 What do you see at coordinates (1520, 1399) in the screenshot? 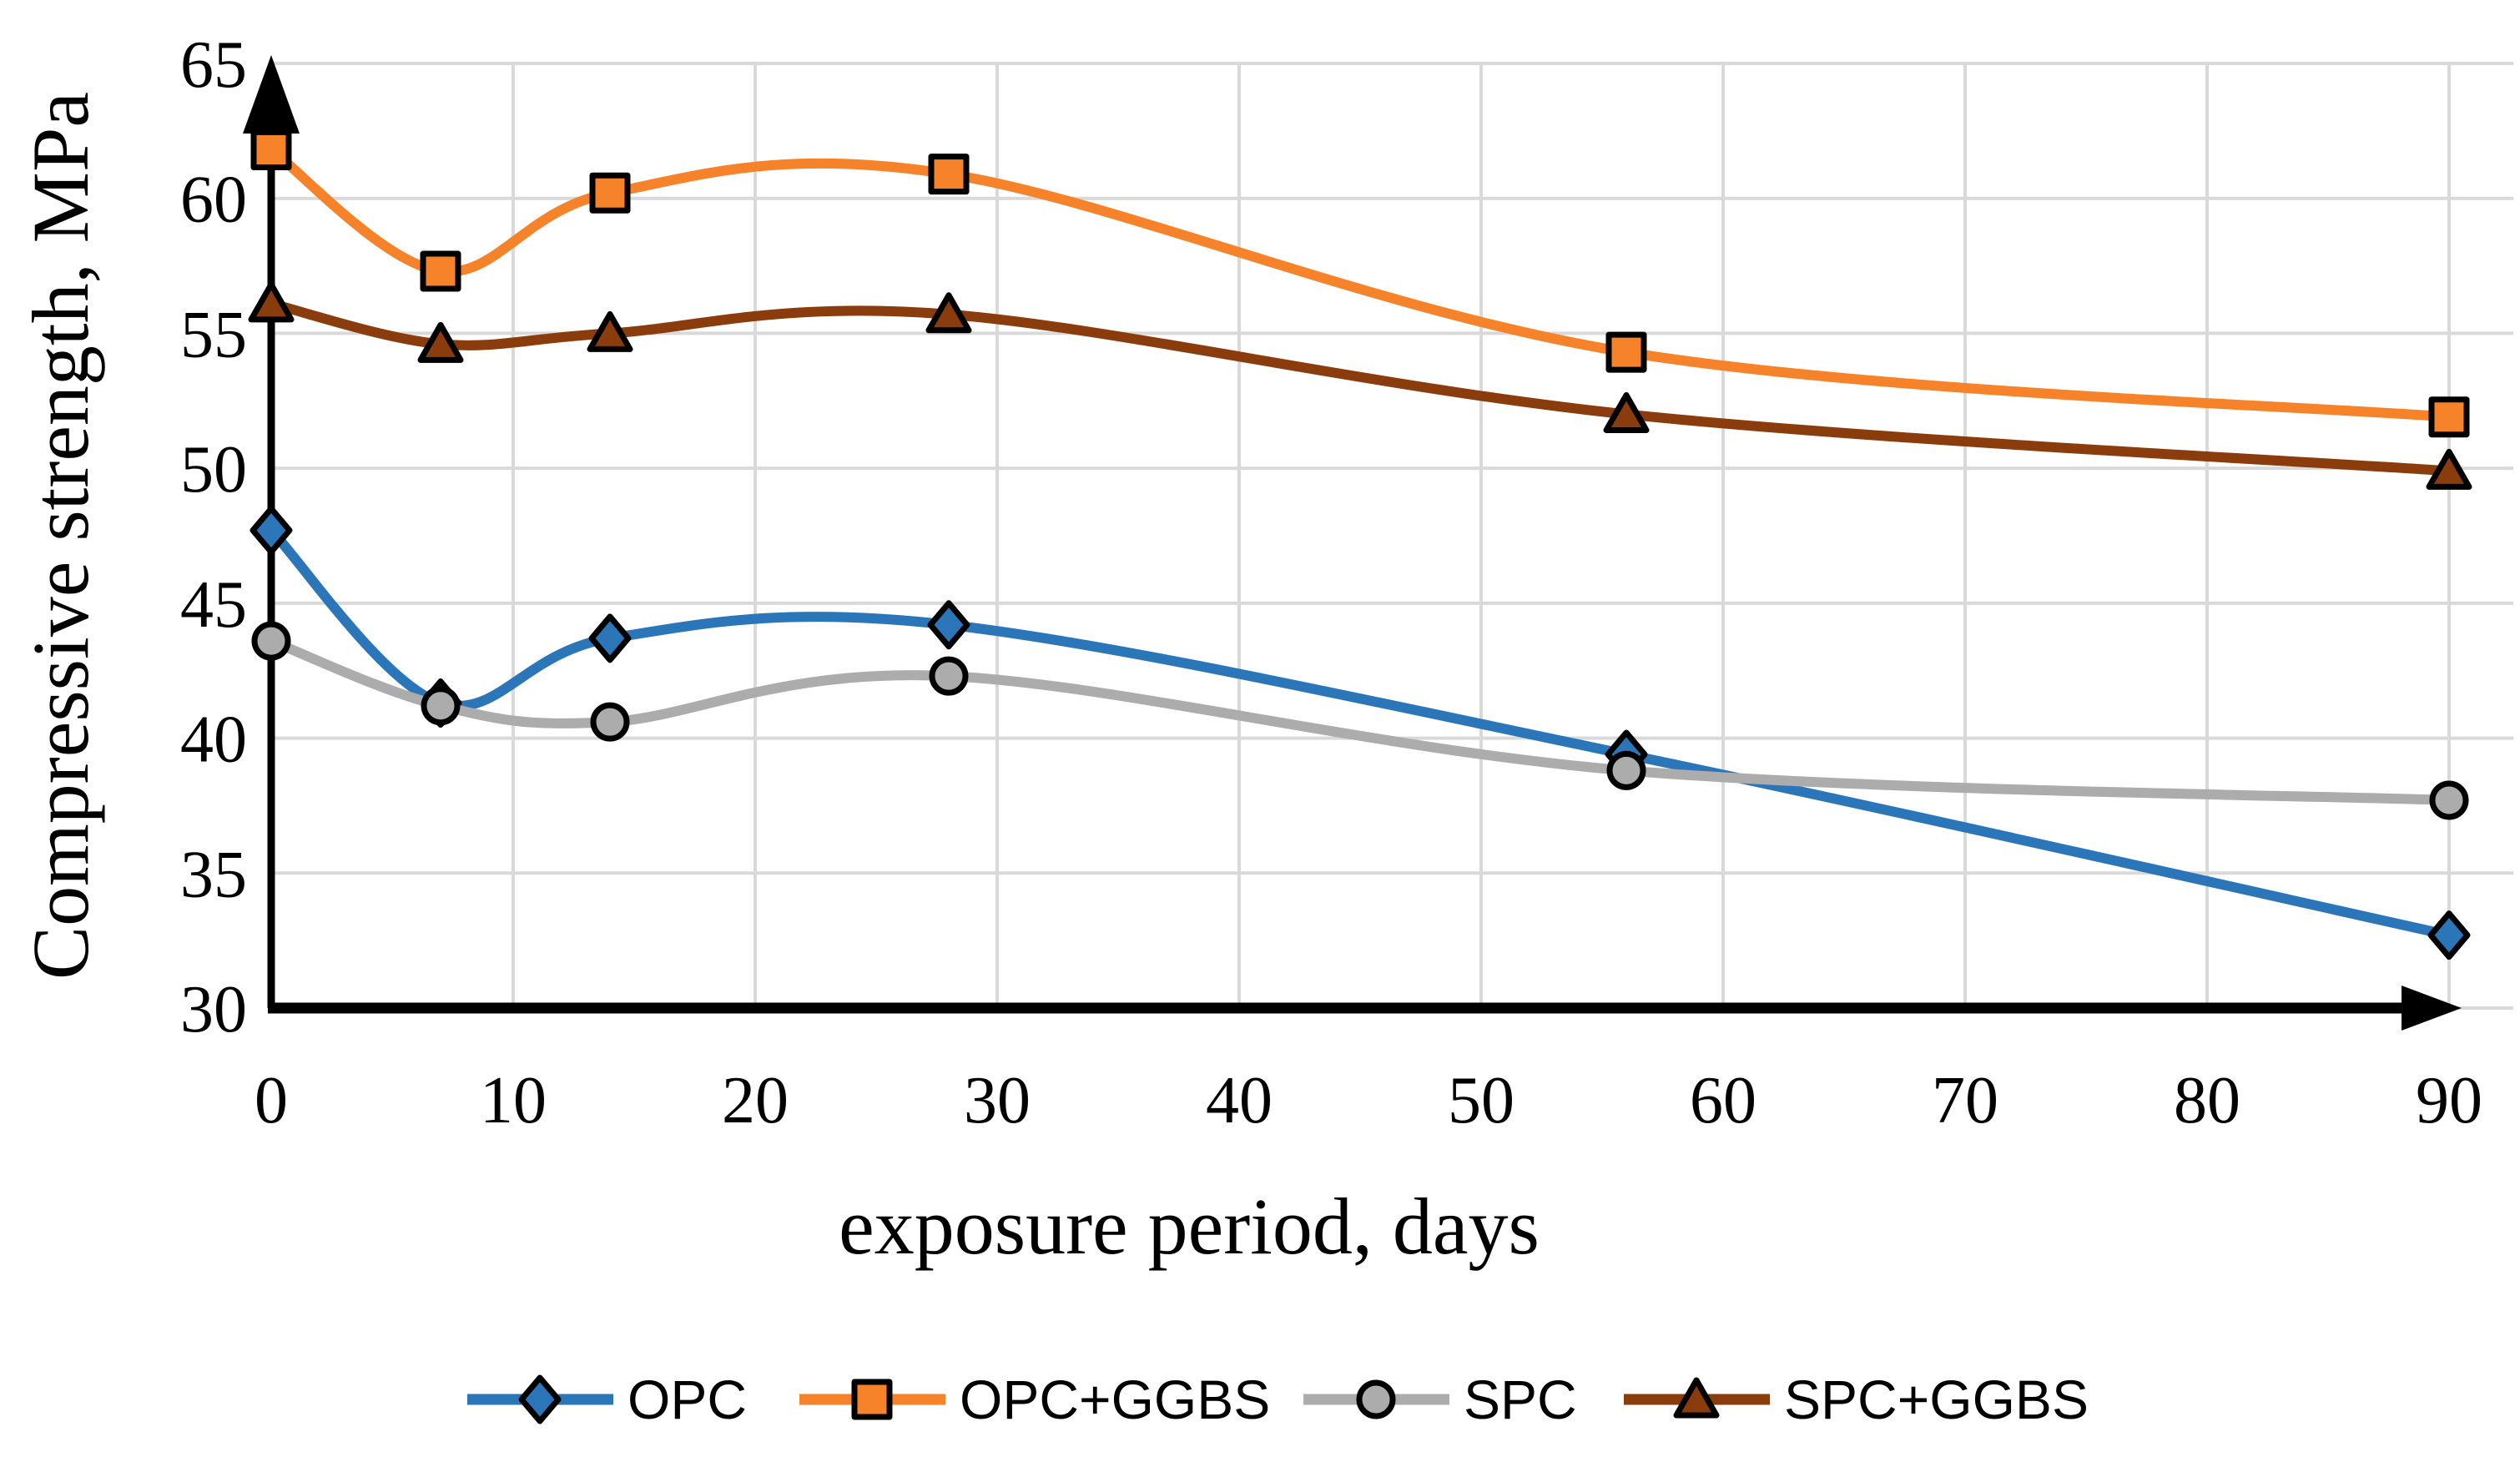
I see `legend-label-spc: SPC` at bounding box center [1520, 1399].